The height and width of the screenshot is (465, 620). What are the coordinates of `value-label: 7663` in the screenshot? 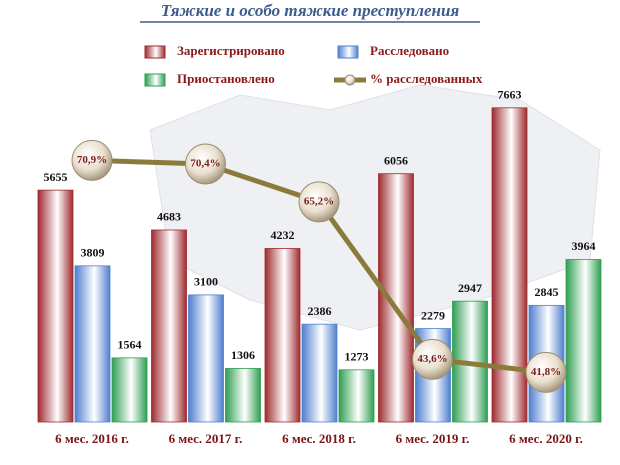 It's located at (510, 95).